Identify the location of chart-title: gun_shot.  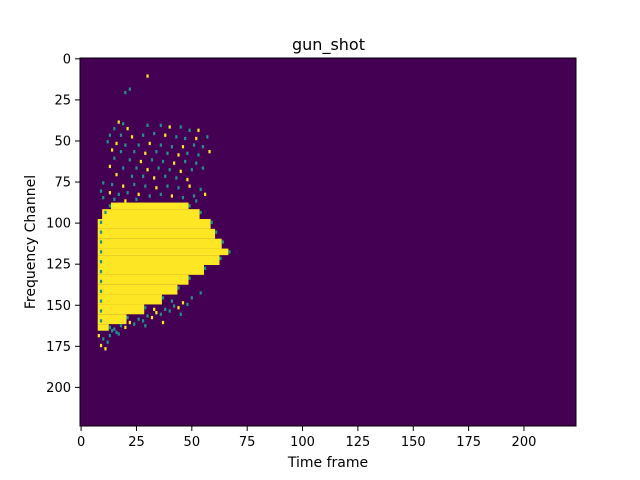
(328, 45).